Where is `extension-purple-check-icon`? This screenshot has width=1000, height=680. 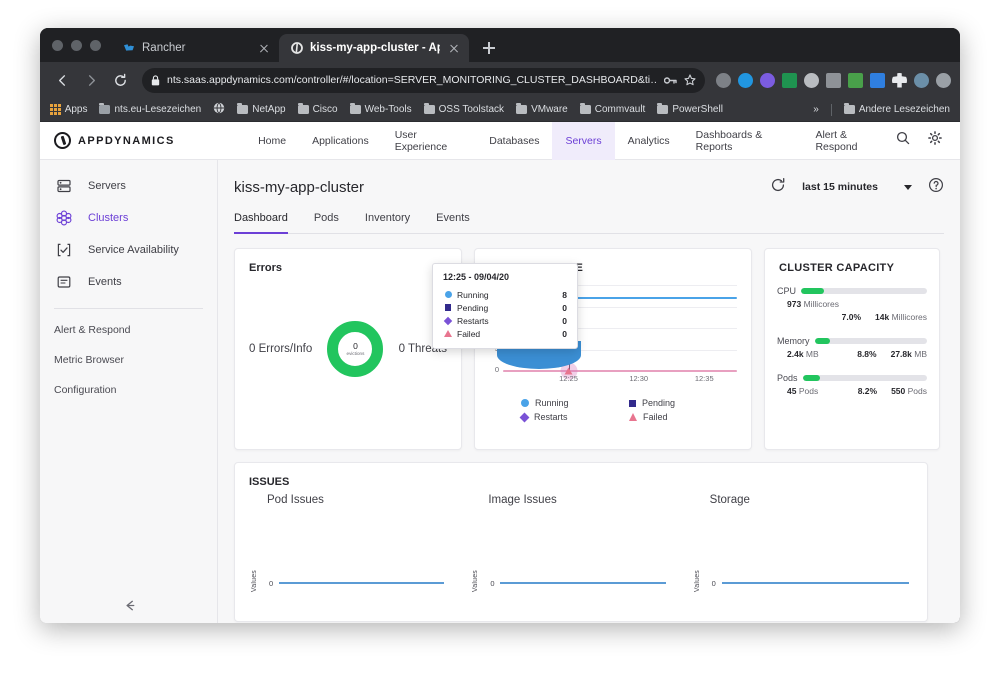
extension-purple-check-icon is located at coordinates (767, 80).